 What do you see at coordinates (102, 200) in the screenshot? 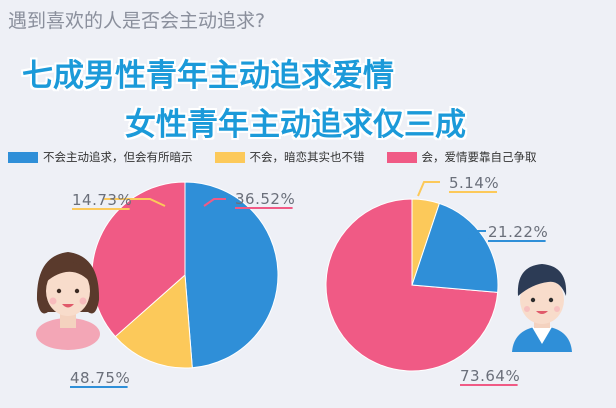
I see `pie-1-label-2: 14.73%` at bounding box center [102, 200].